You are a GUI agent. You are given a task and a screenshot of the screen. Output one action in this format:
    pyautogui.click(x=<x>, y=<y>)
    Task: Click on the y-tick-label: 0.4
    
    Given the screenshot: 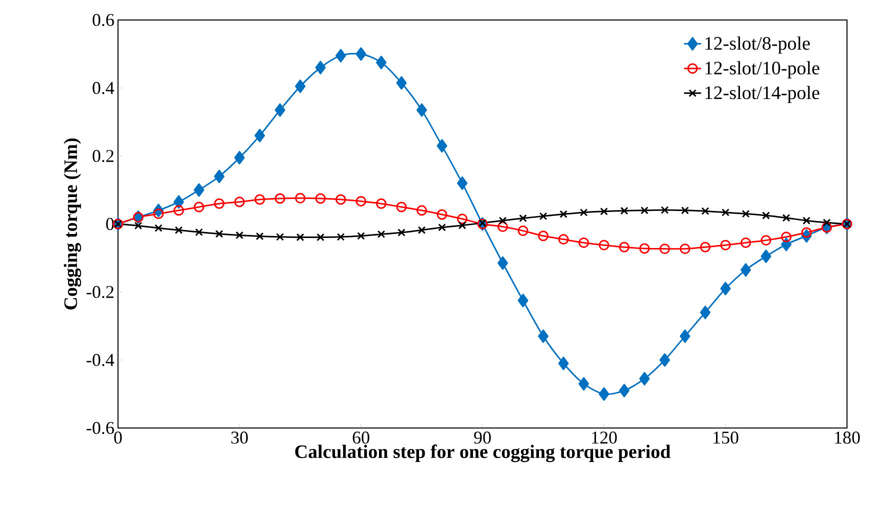 What is the action you would take?
    pyautogui.click(x=103, y=88)
    